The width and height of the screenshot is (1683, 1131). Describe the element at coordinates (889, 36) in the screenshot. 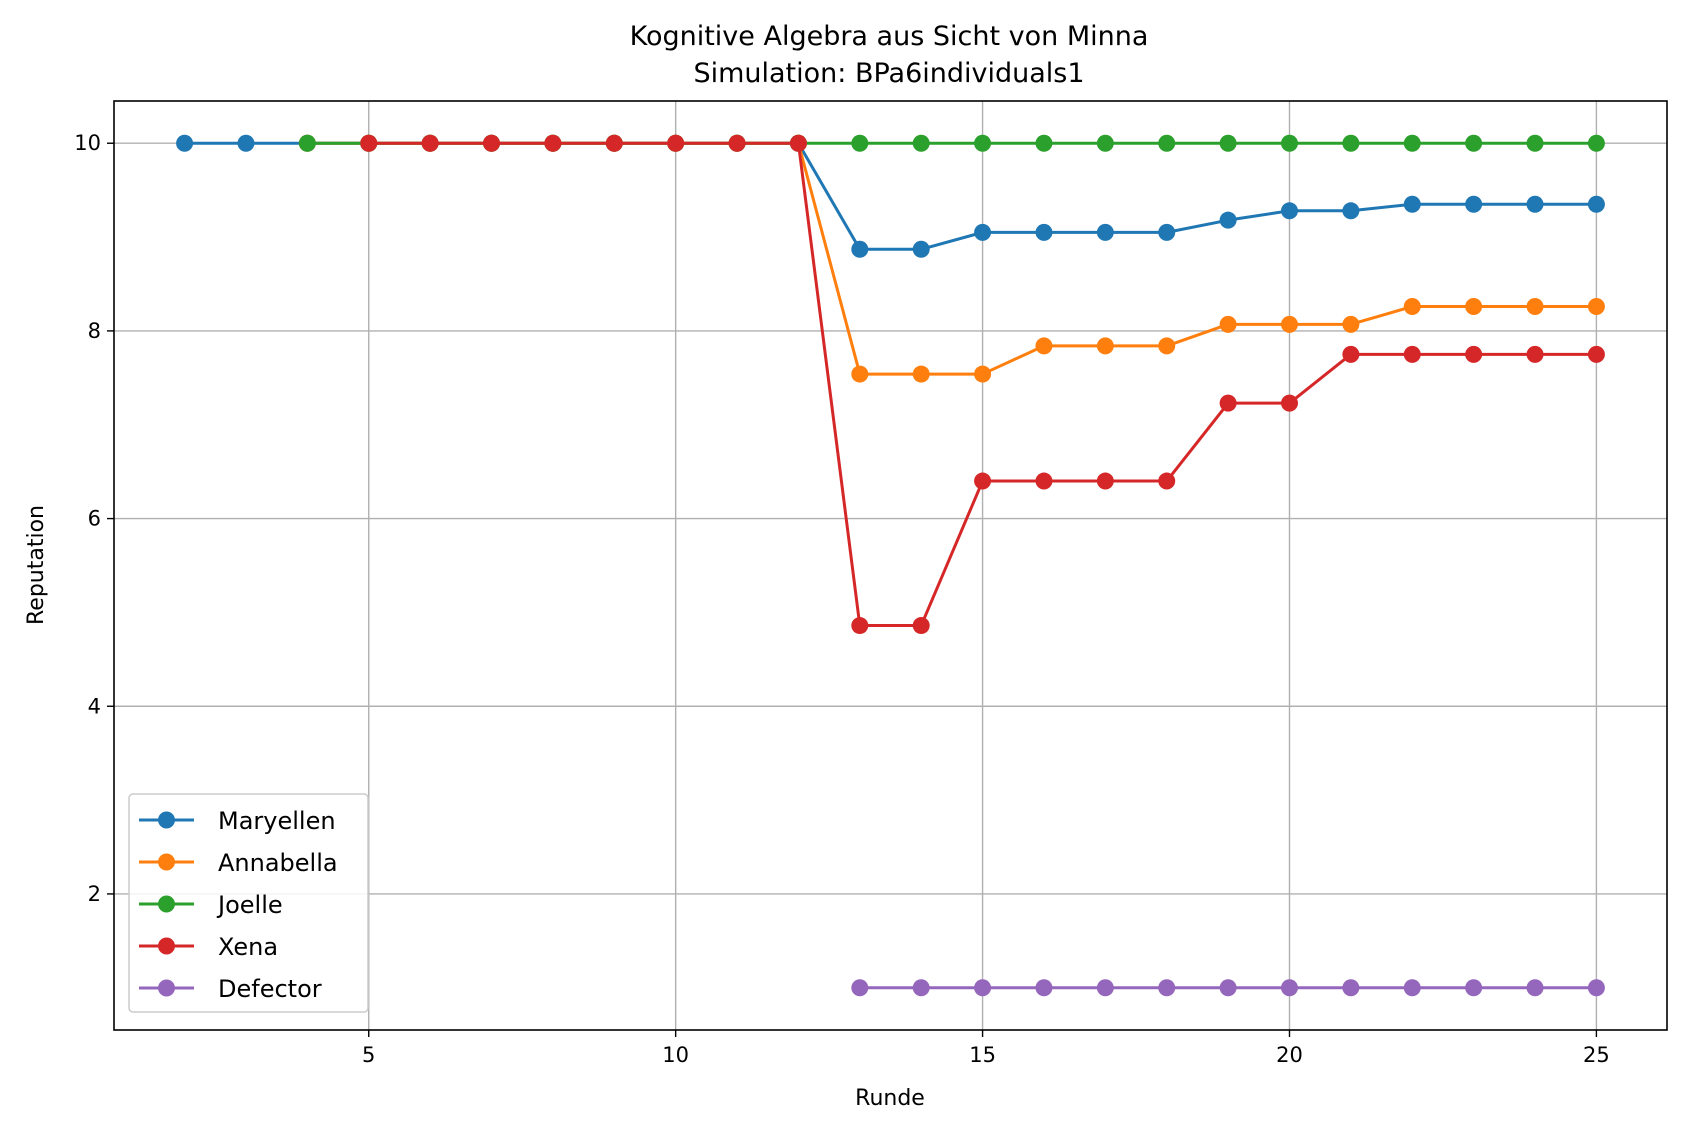

I see `chart-title: Kognitive Algebra aus Sicht von Minna` at that location.